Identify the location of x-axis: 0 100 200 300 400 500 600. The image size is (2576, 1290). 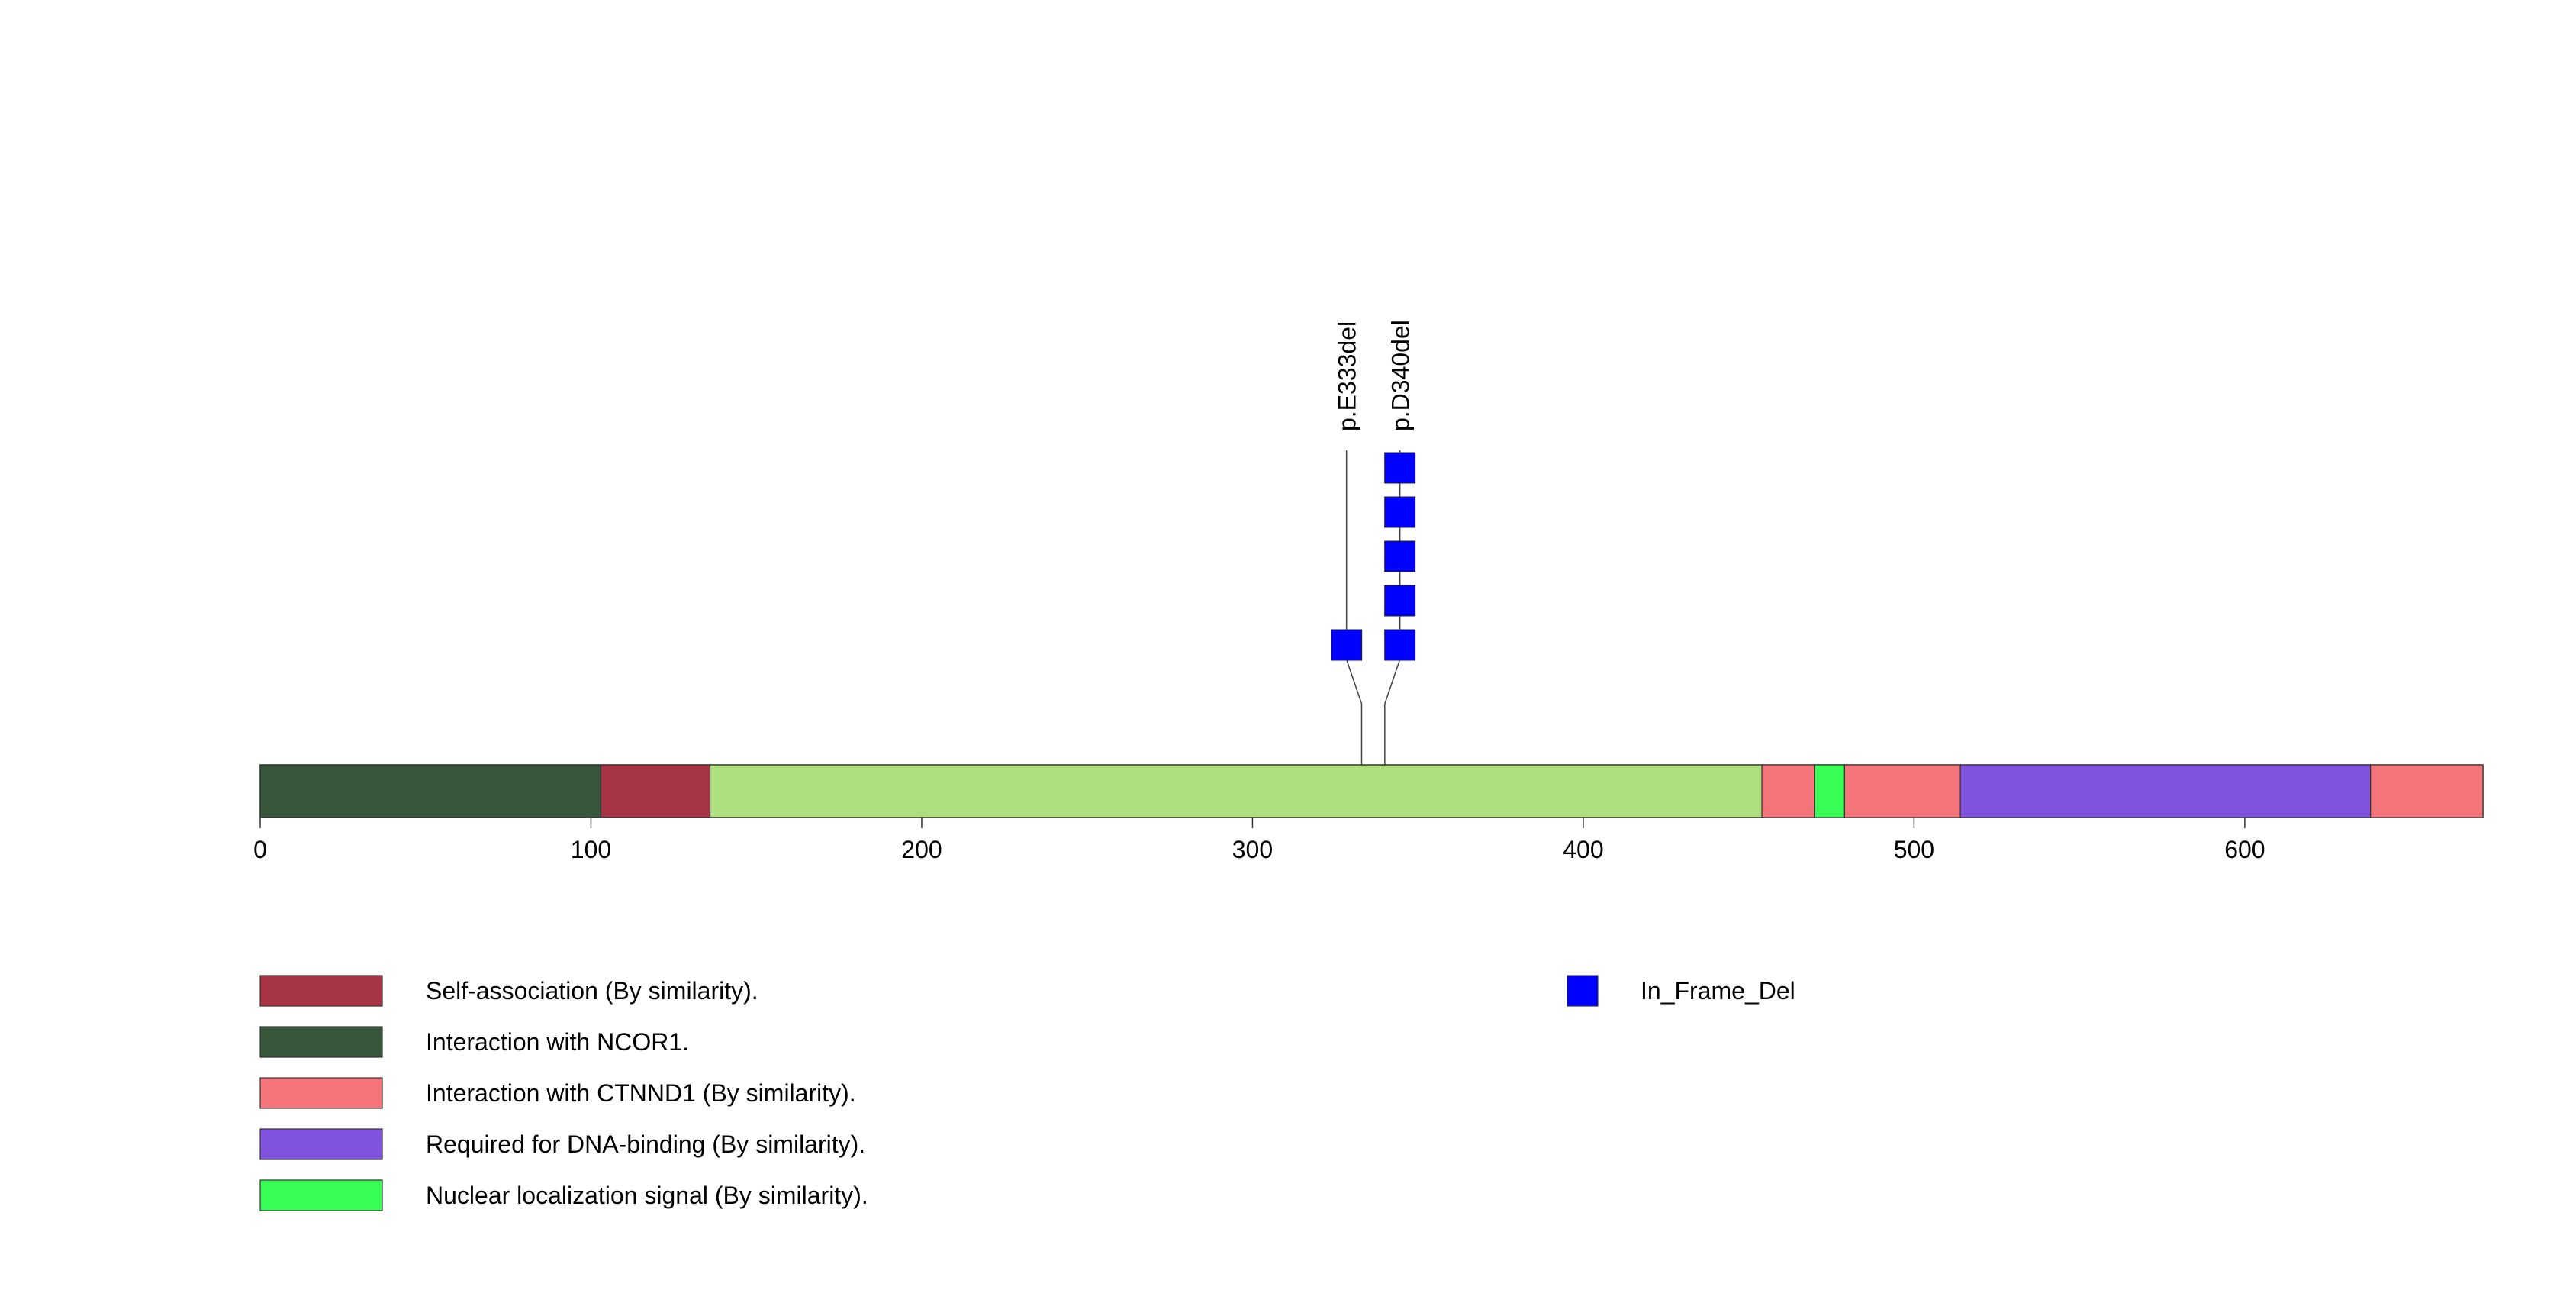
(1259, 841).